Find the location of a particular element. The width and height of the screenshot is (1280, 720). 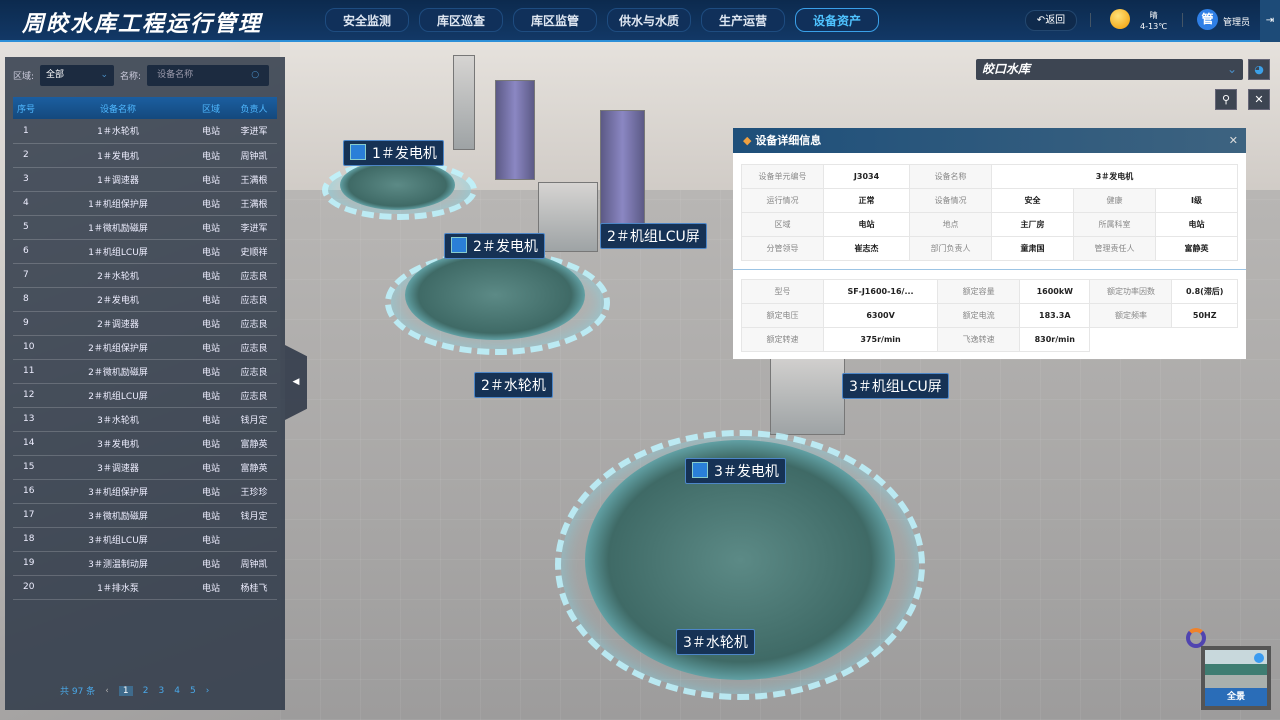

detail-row: 设备单元编号 J3034 设备名称 3＃发电机 is located at coordinates (989, 176).